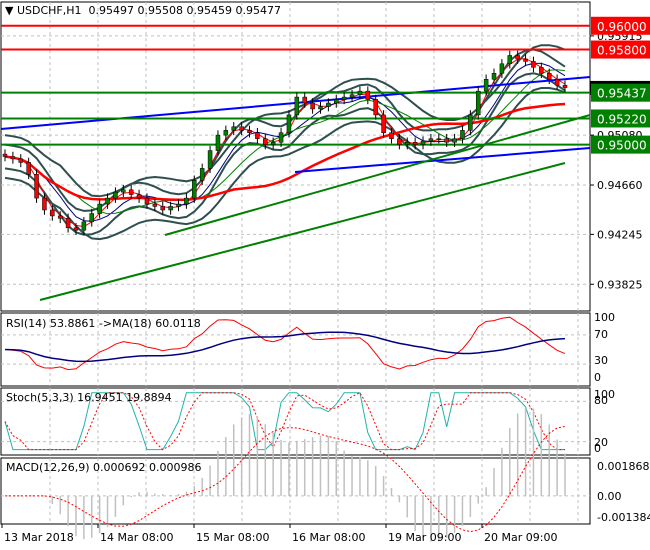  Describe the element at coordinates (111, 10) in the screenshot. I see `open-value: 0.95497` at that location.